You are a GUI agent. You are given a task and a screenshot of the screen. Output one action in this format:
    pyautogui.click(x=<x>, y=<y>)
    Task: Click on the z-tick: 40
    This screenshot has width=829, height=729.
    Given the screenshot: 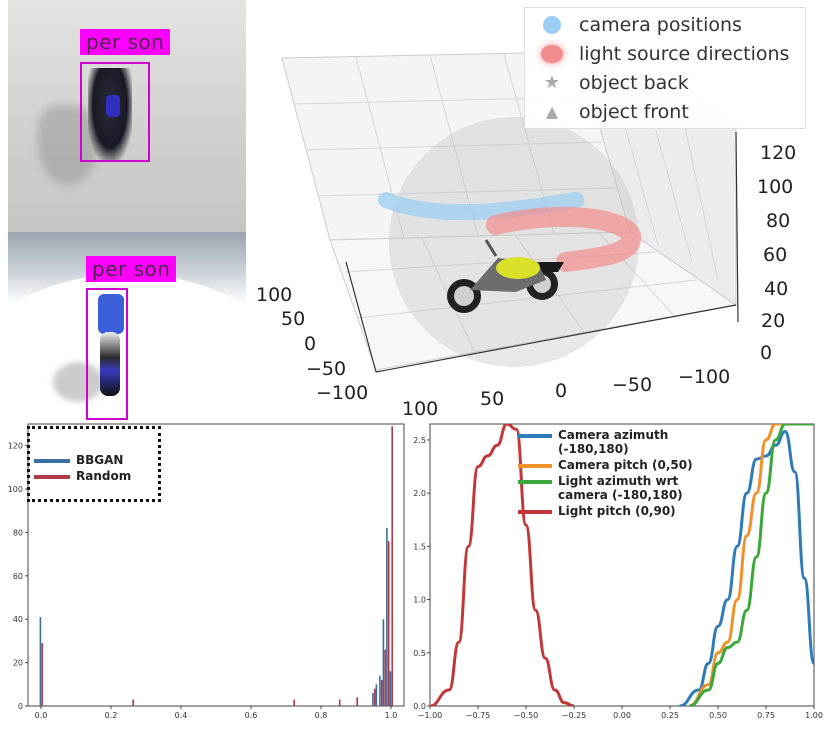 What is the action you would take?
    pyautogui.click(x=776, y=289)
    